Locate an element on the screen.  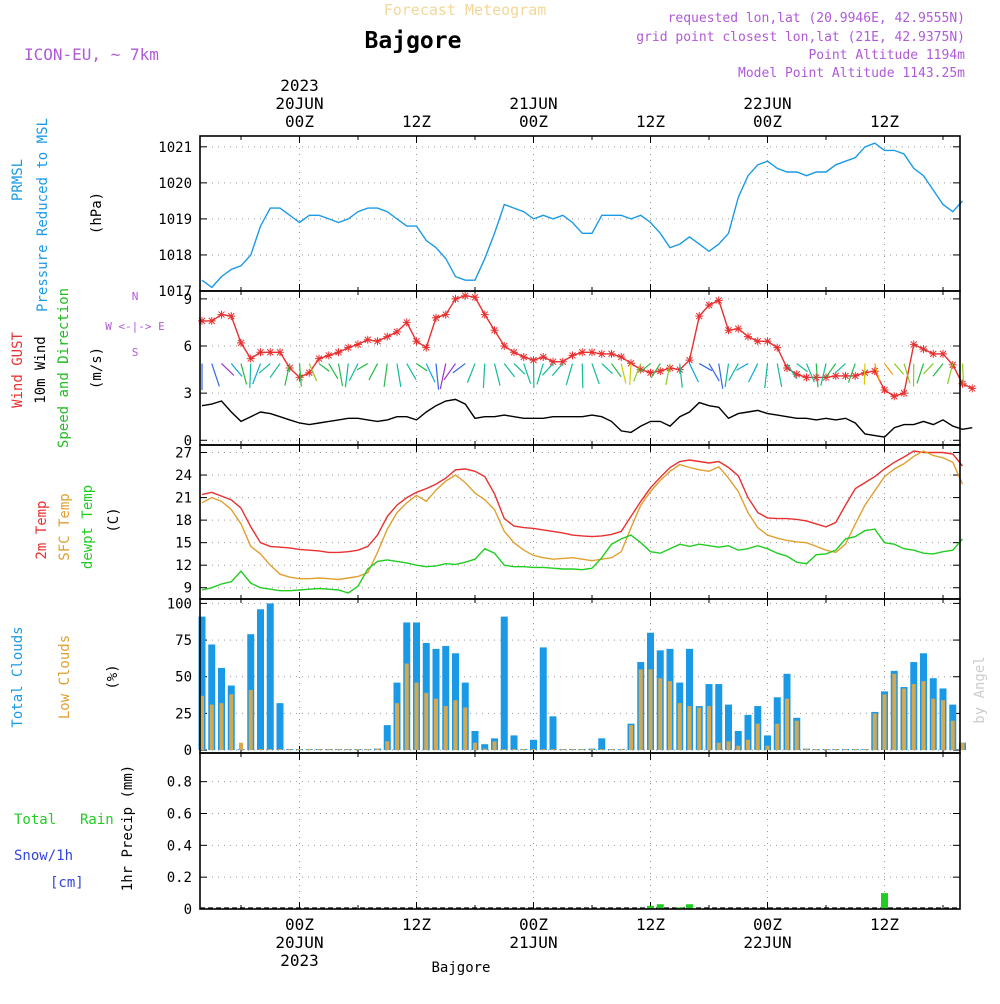
bottom-time-label: 2023 is located at coordinates (299, 960).